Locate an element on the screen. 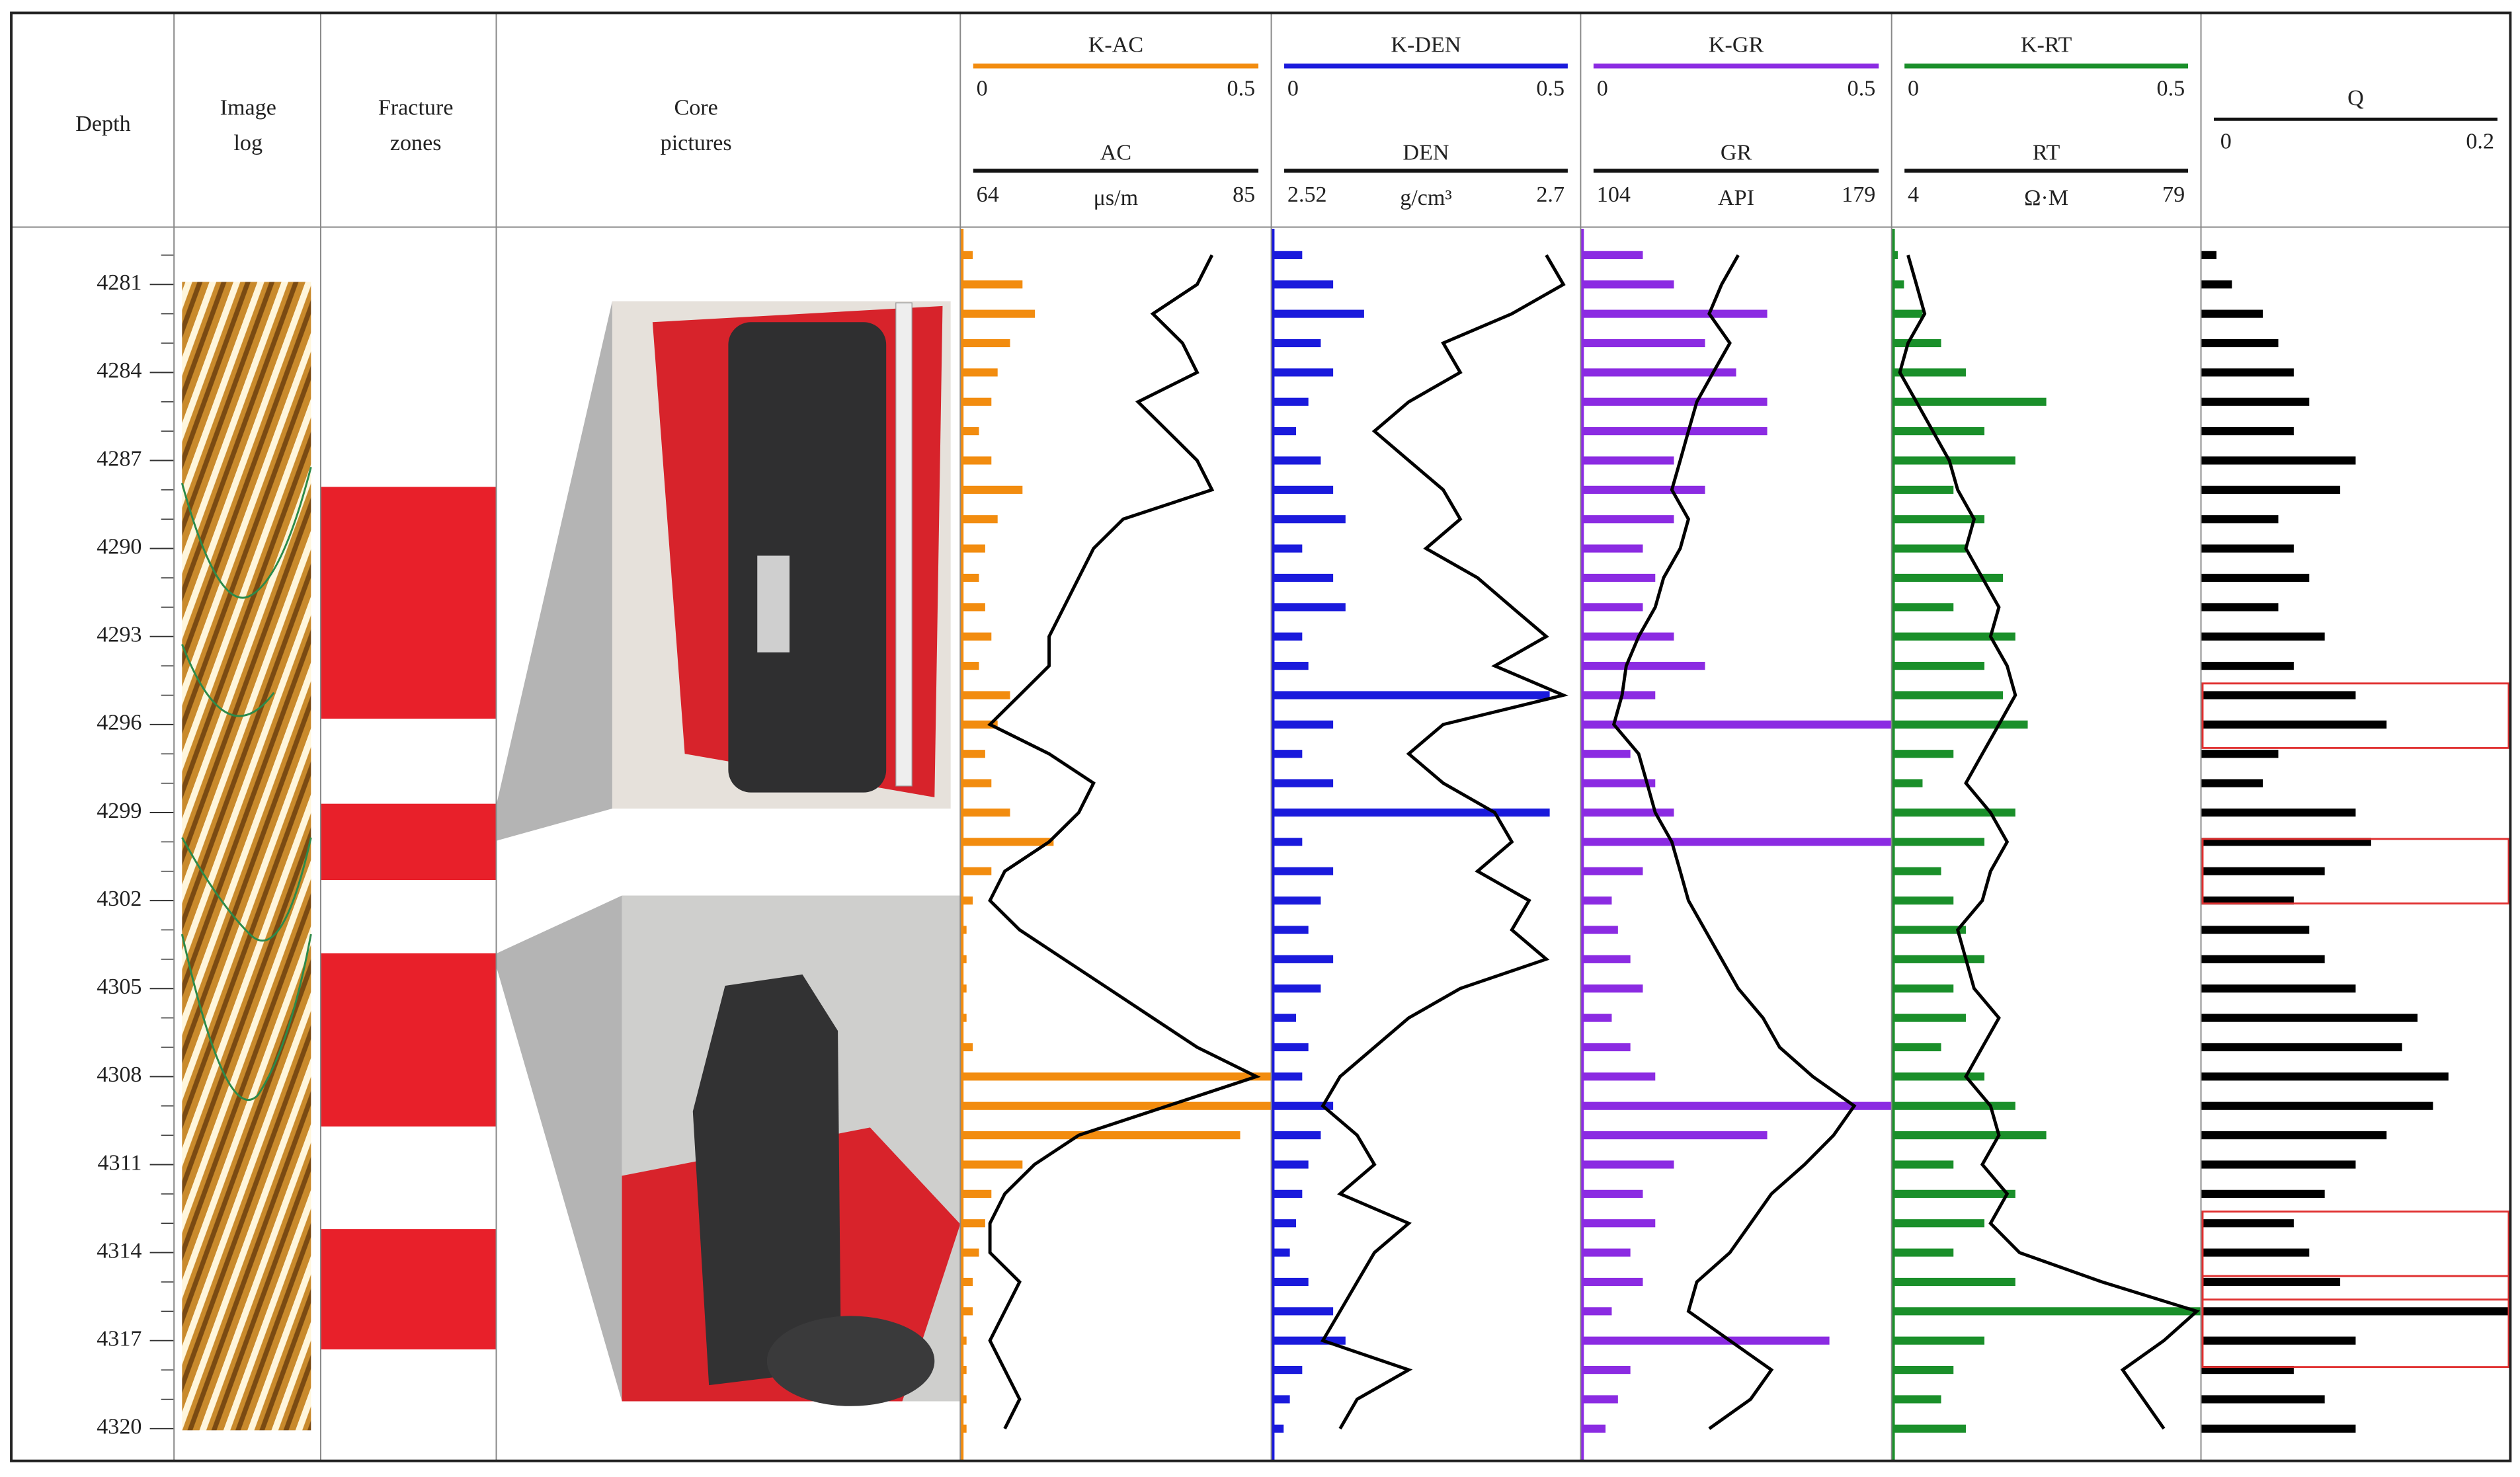  curve-name: GR is located at coordinates (1736, 153).